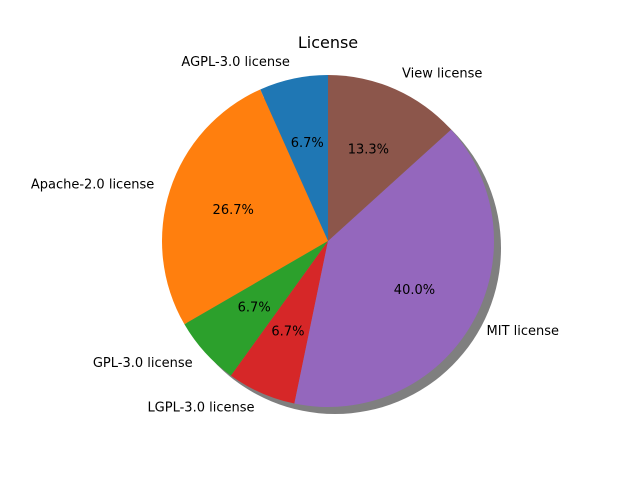 The width and height of the screenshot is (640, 480). I want to click on label-gpl-3-0-license: GPL-3.0 license, so click(143, 363).